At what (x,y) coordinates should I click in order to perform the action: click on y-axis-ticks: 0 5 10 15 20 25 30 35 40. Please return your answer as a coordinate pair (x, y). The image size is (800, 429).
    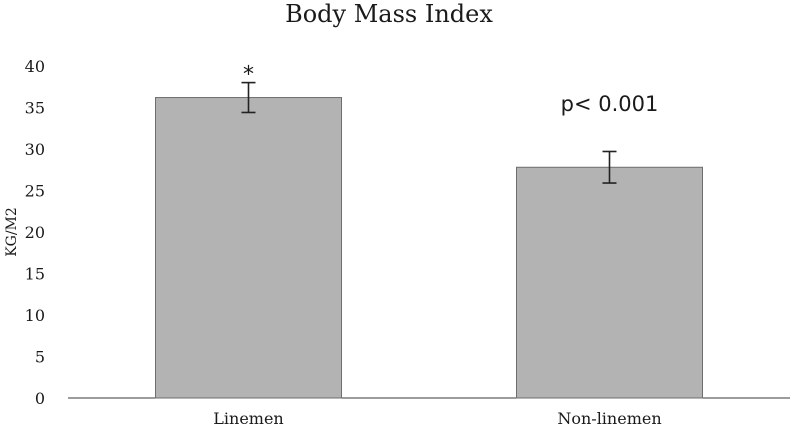
    Looking at the image, I should click on (35, 232).